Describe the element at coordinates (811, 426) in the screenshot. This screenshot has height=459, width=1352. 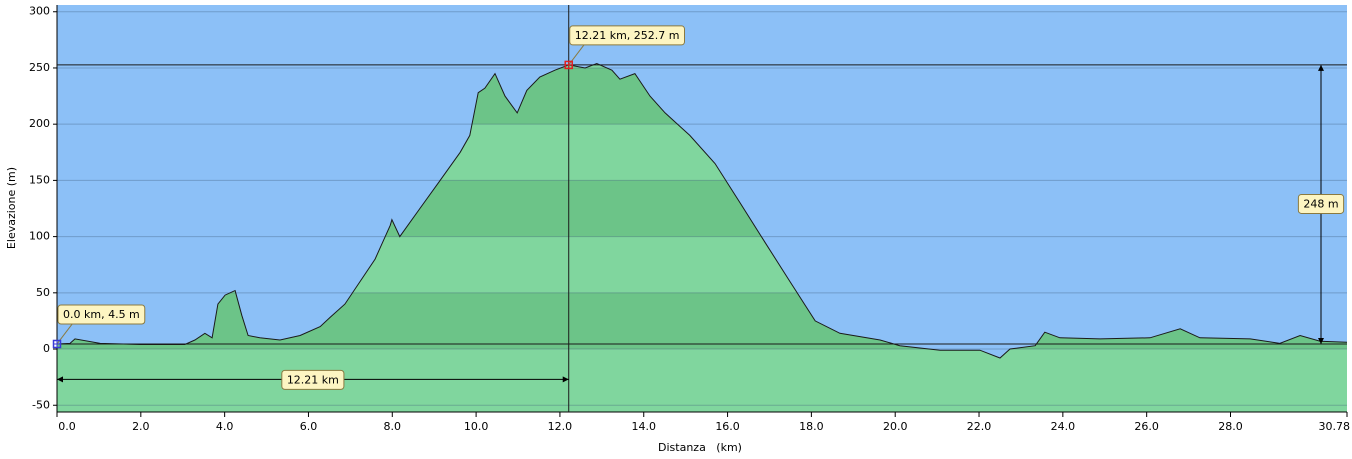
I see `x-tick-label: 18.0` at that location.